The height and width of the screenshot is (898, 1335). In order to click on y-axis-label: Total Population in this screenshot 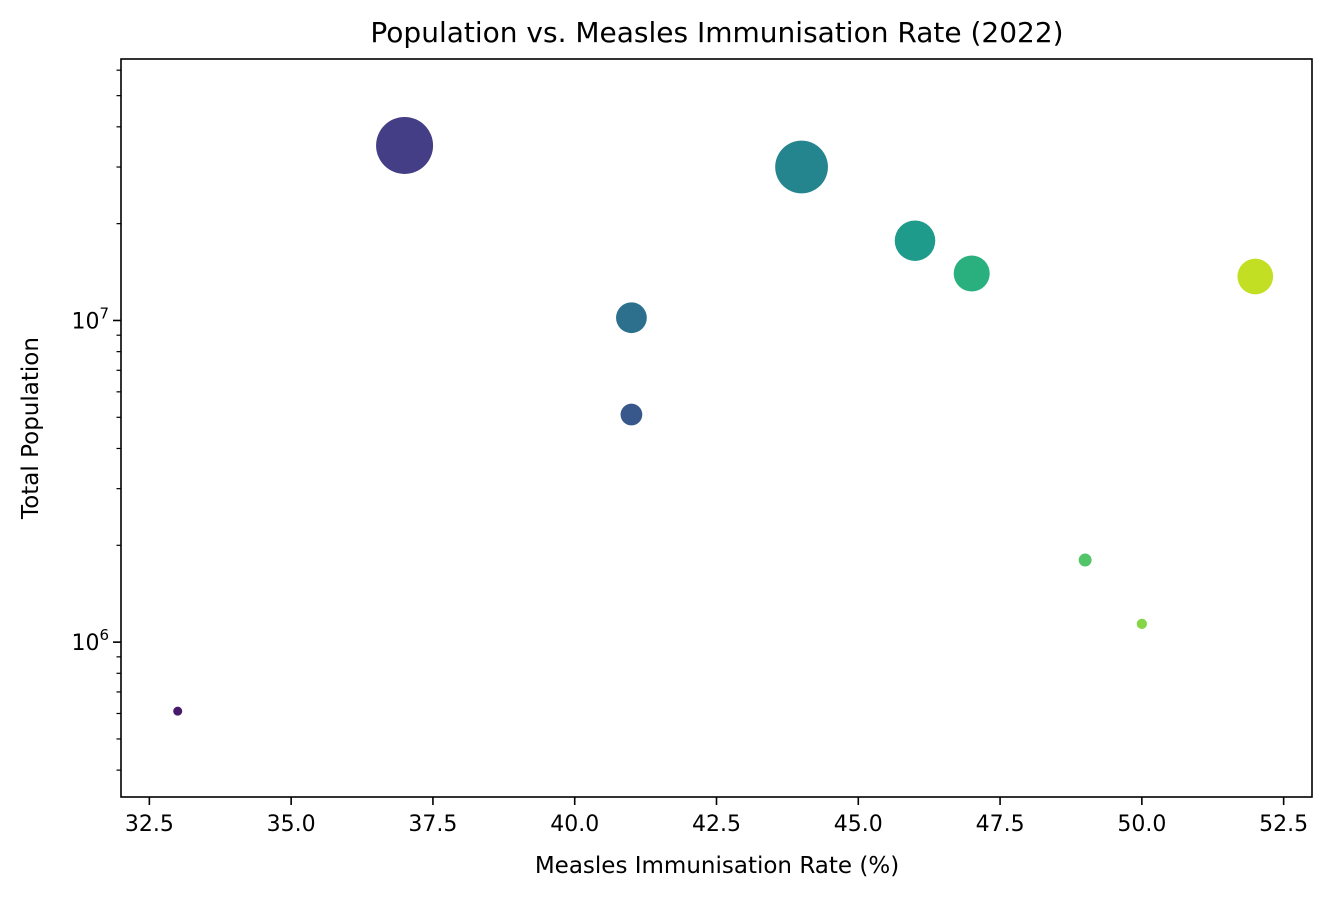, I will do `click(31, 428)`.